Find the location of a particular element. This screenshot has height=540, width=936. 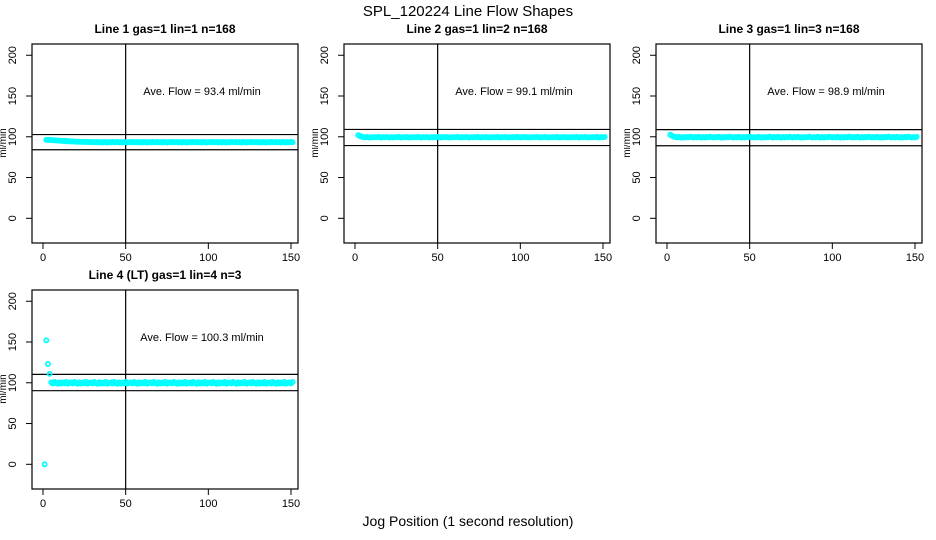

ave-flow-label: Ave. Flow = 98.9 ml/min is located at coordinates (826, 92).